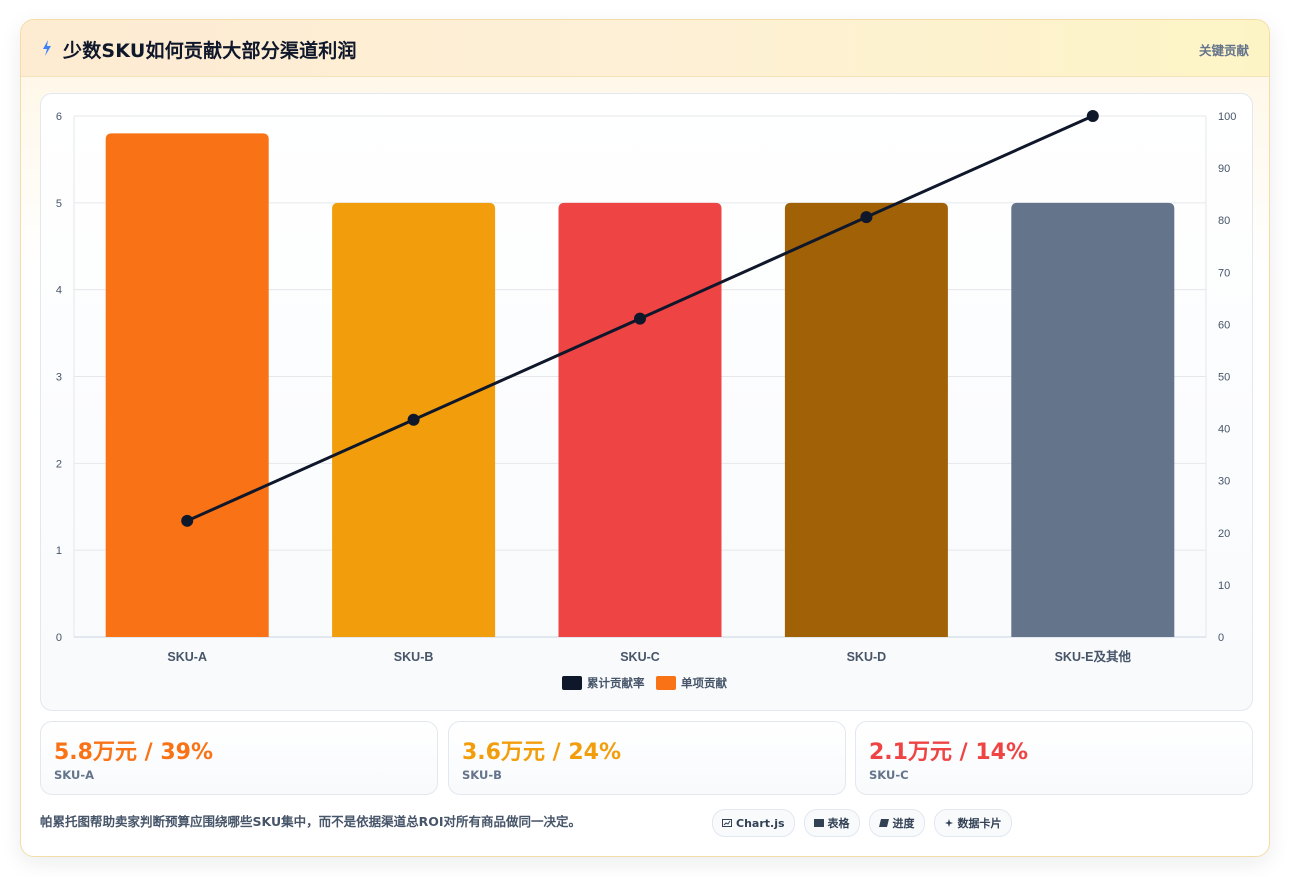 The width and height of the screenshot is (1291, 877). Describe the element at coordinates (59, 117) in the screenshot. I see `y-left-tick-label: 6` at that location.